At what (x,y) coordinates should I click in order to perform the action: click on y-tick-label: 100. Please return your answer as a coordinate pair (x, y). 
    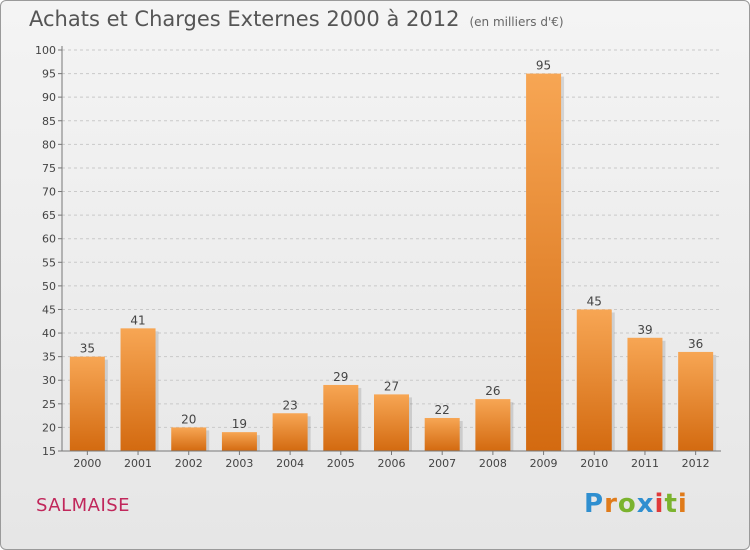
    Looking at the image, I should click on (45, 50).